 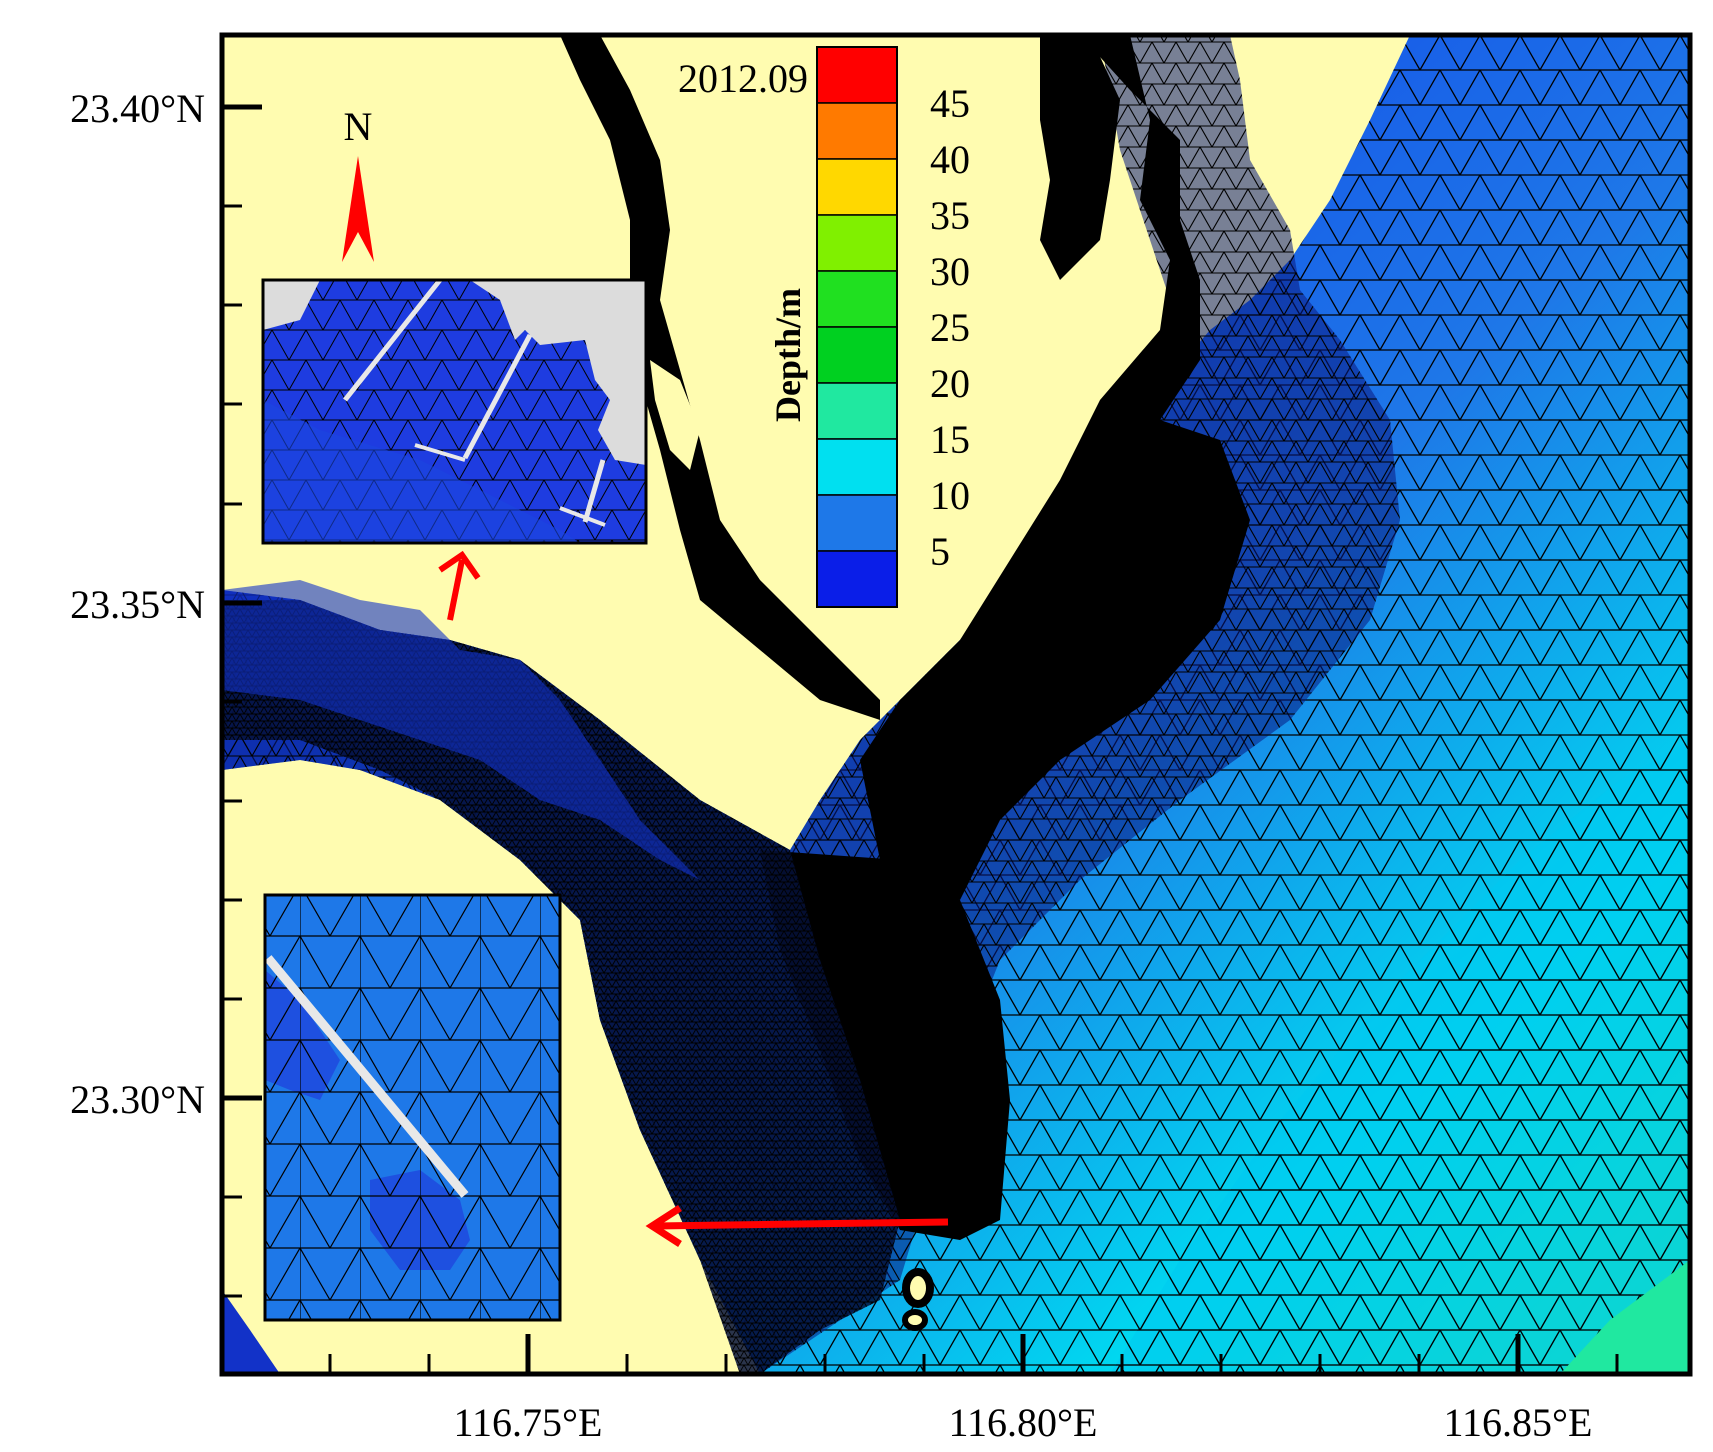 What do you see at coordinates (693, 898) in the screenshot?
I see `pointer-arrows` at bounding box center [693, 898].